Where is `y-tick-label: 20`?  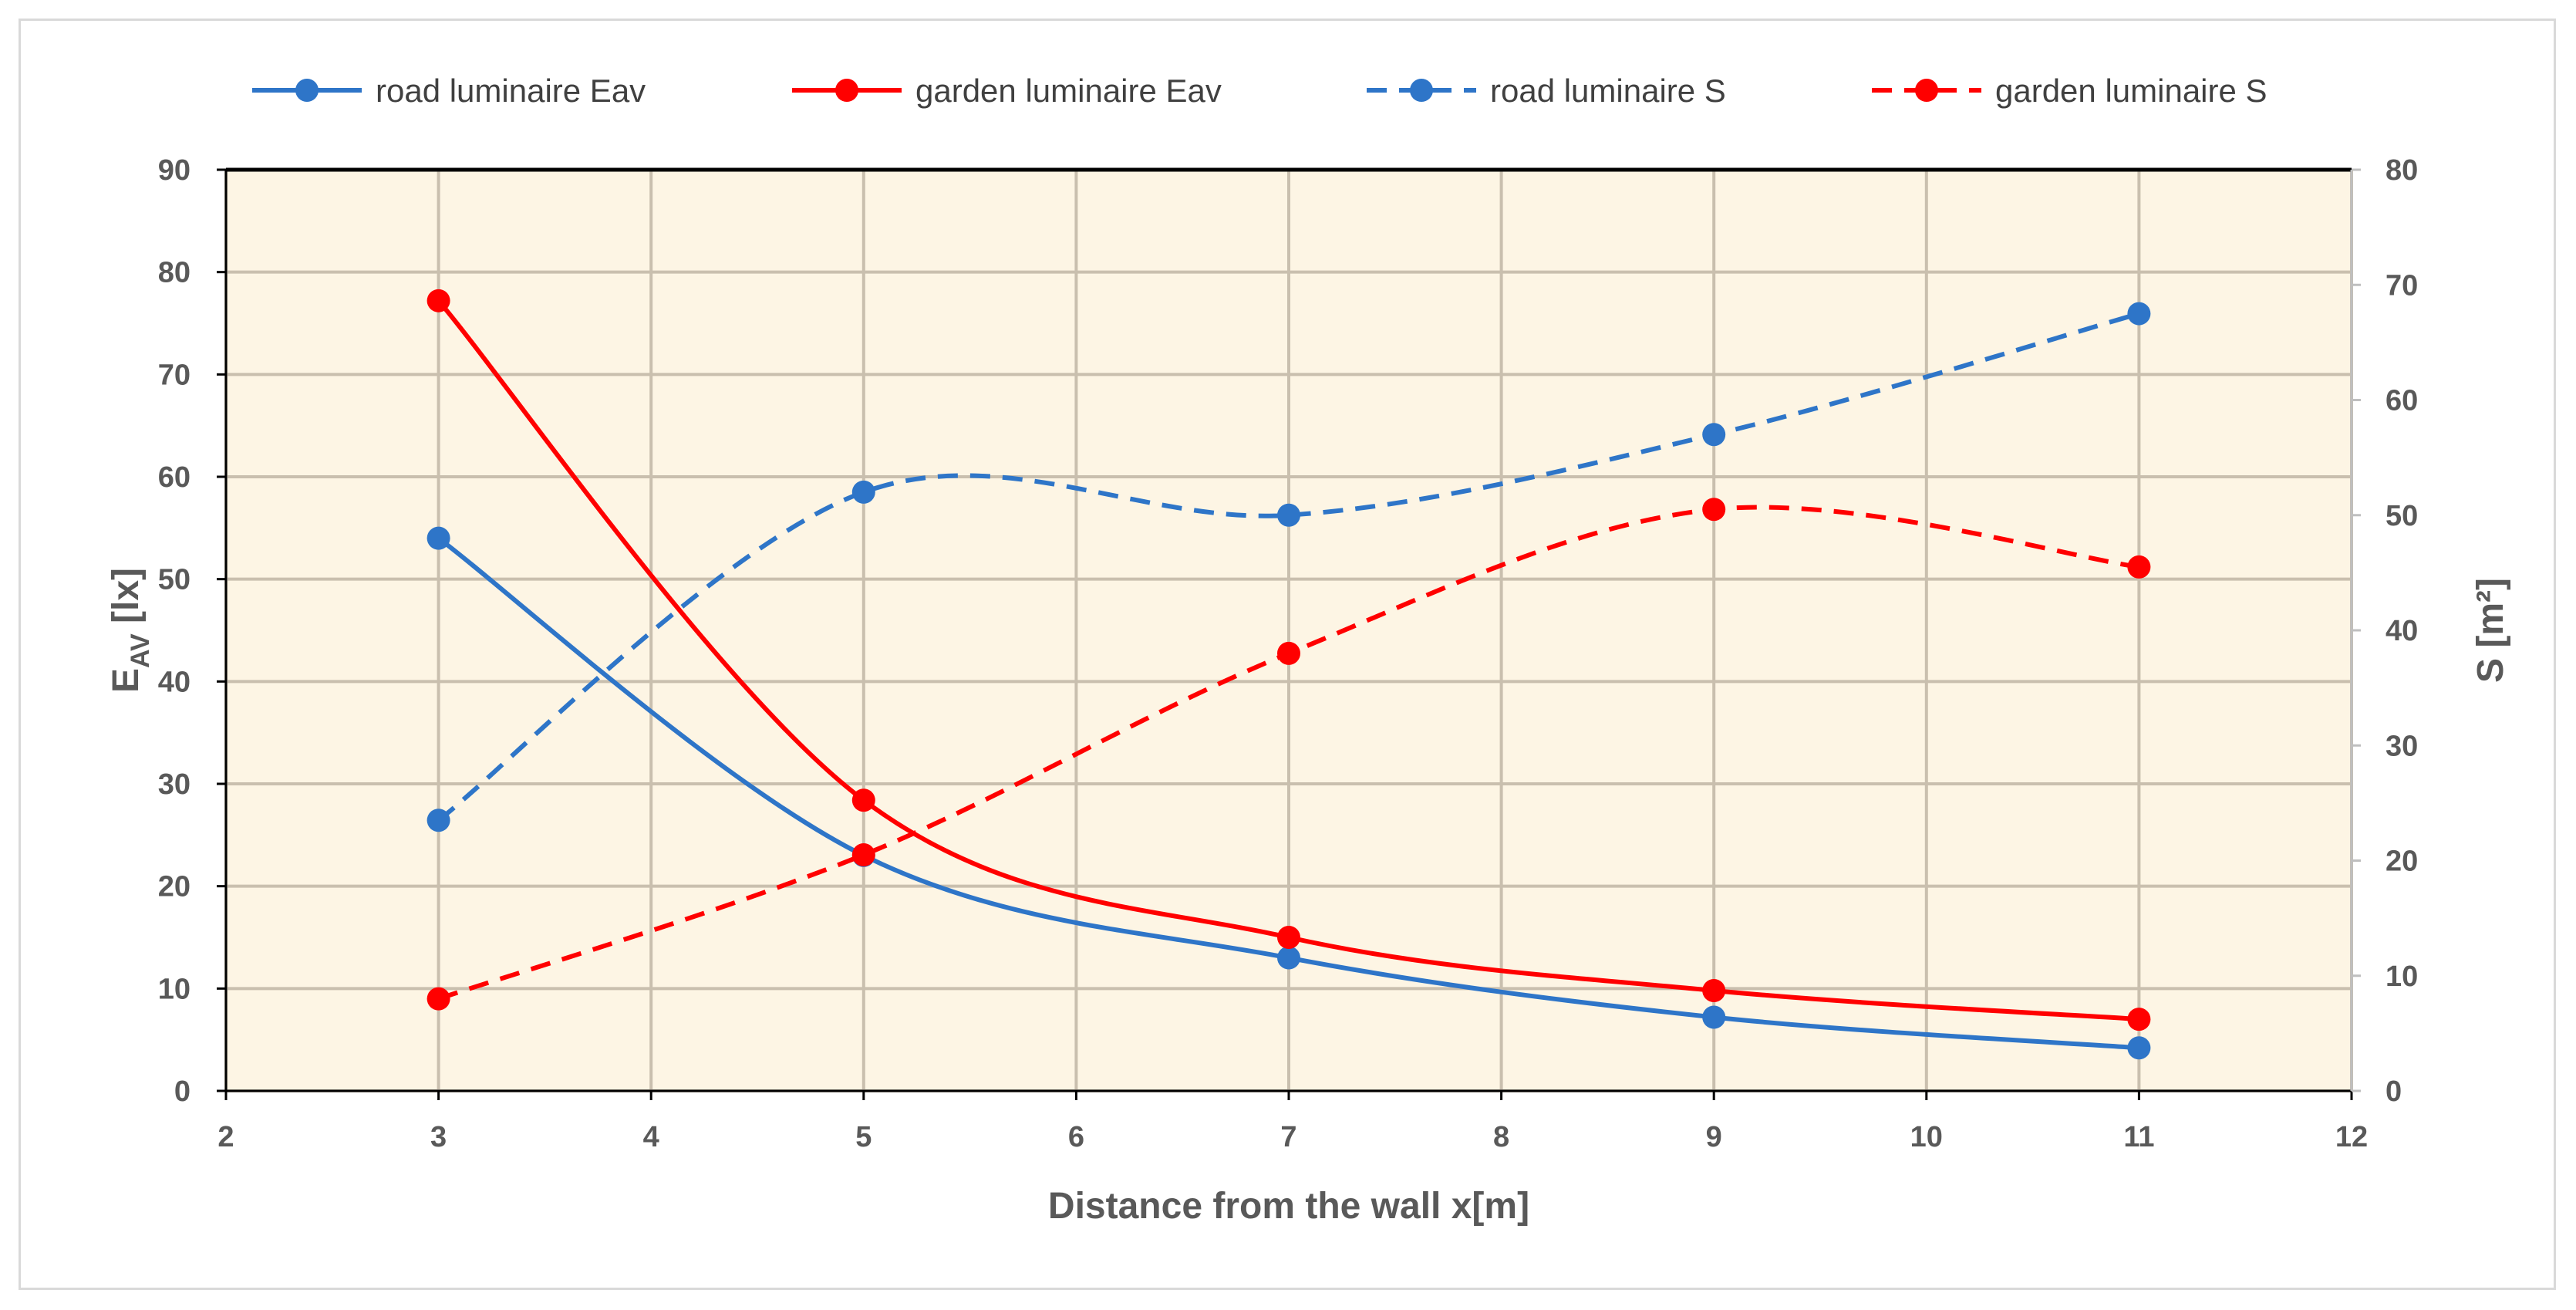
y-tick-label: 20 is located at coordinates (174, 887).